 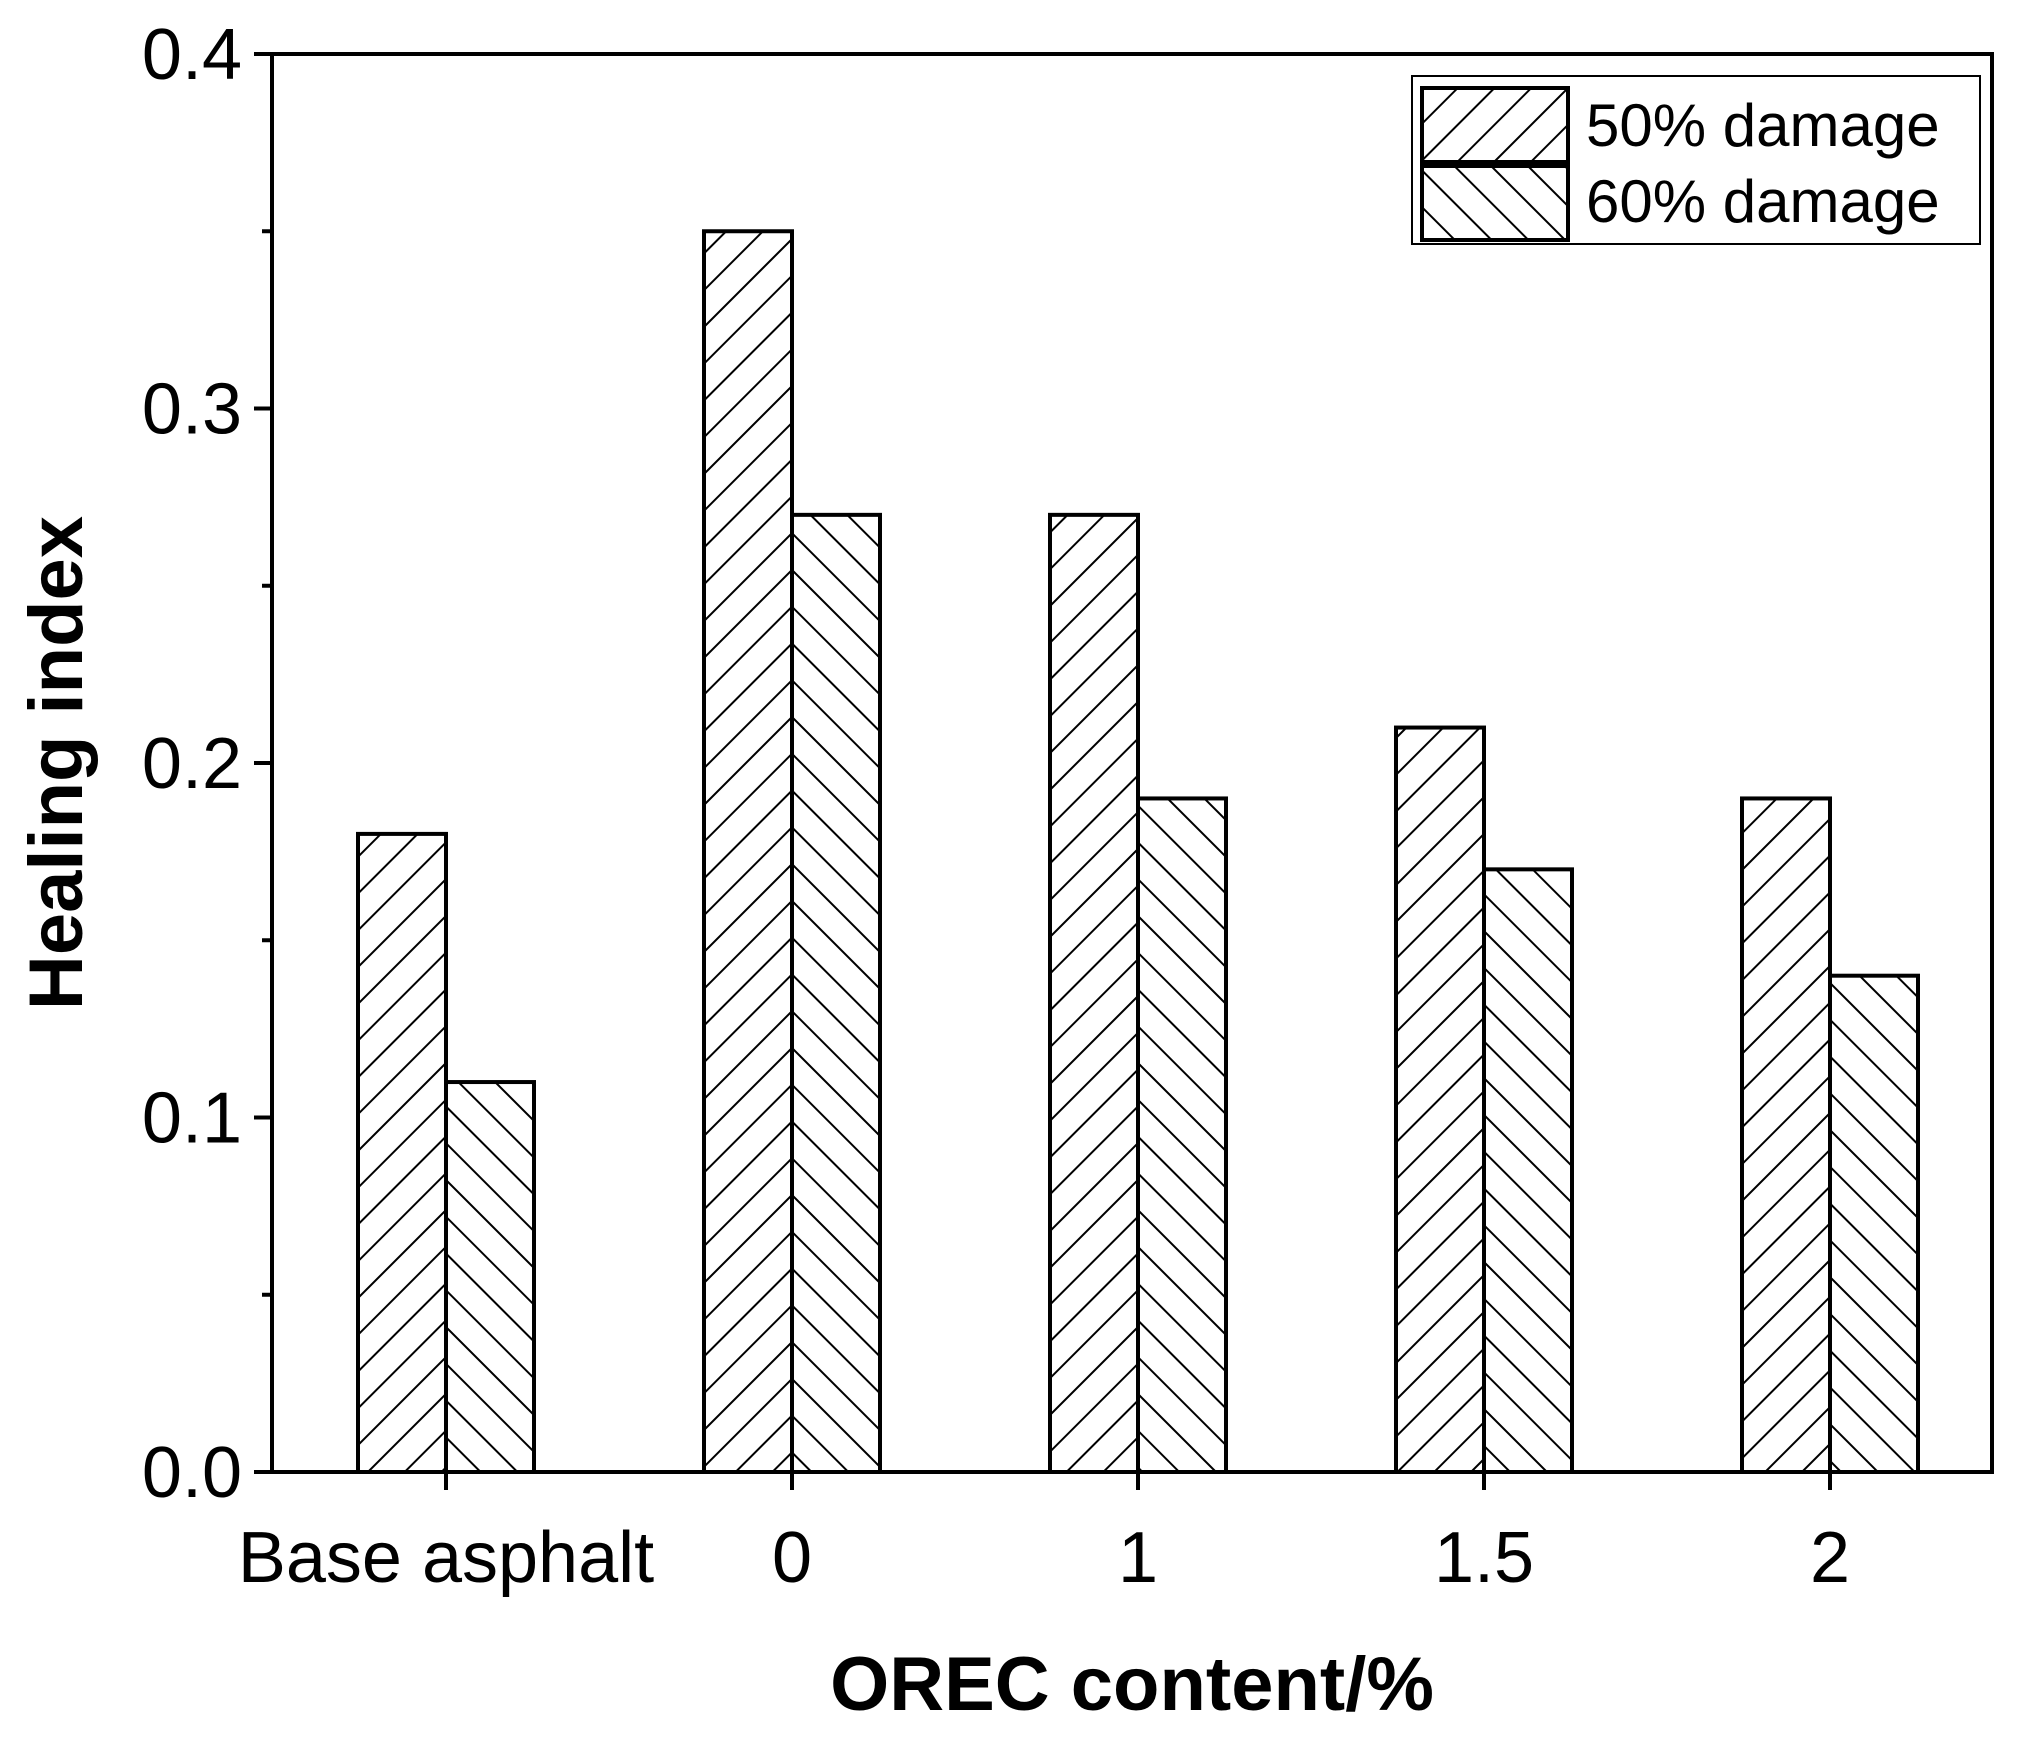 What do you see at coordinates (490, 1277) in the screenshot?
I see `bar-60-damage-base-asphalt` at bounding box center [490, 1277].